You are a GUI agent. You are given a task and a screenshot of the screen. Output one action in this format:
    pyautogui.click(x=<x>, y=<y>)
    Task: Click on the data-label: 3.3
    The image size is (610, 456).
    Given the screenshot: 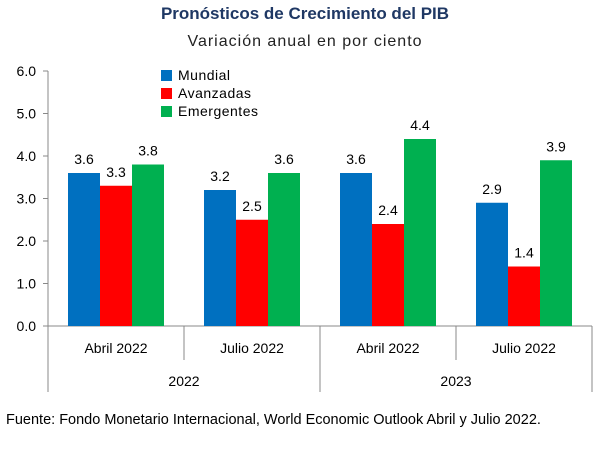 What is the action you would take?
    pyautogui.click(x=116, y=172)
    